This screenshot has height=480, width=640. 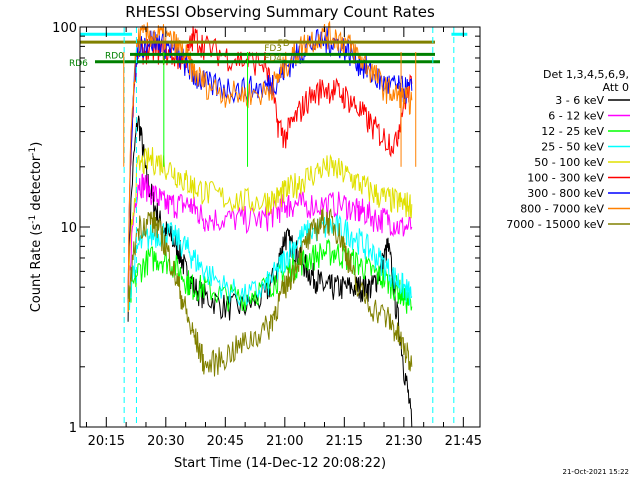 I want to click on legend-header-line-1: Det 1,3,4,5,6,9,, so click(x=586, y=74).